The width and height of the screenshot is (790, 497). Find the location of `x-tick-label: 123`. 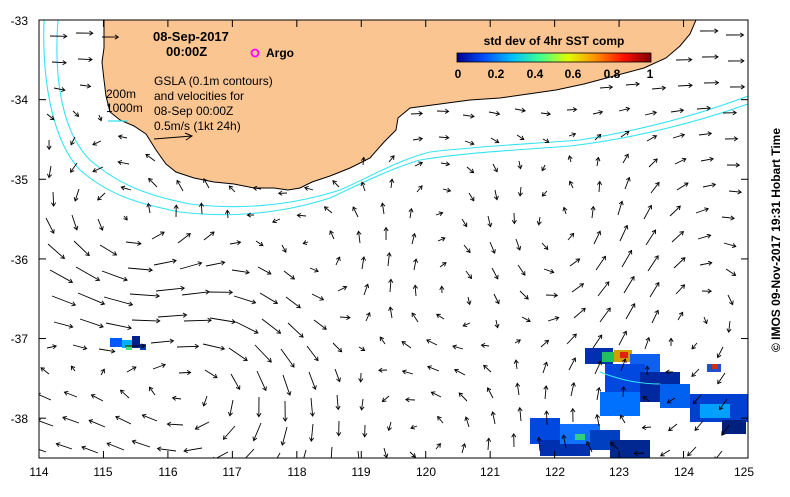

x-tick-label: 123 is located at coordinates (619, 472).